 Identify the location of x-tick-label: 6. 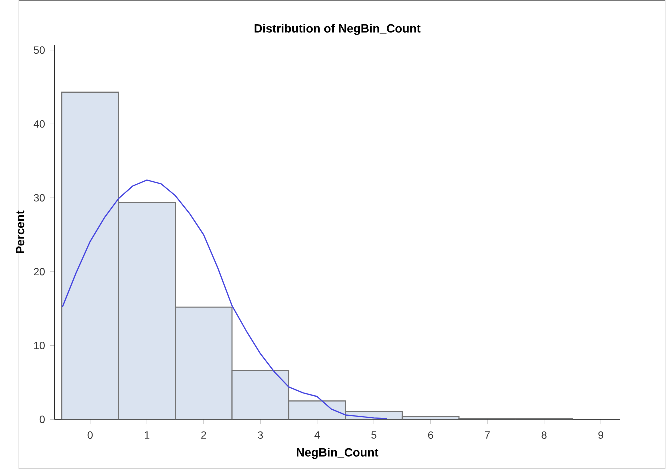
(431, 436).